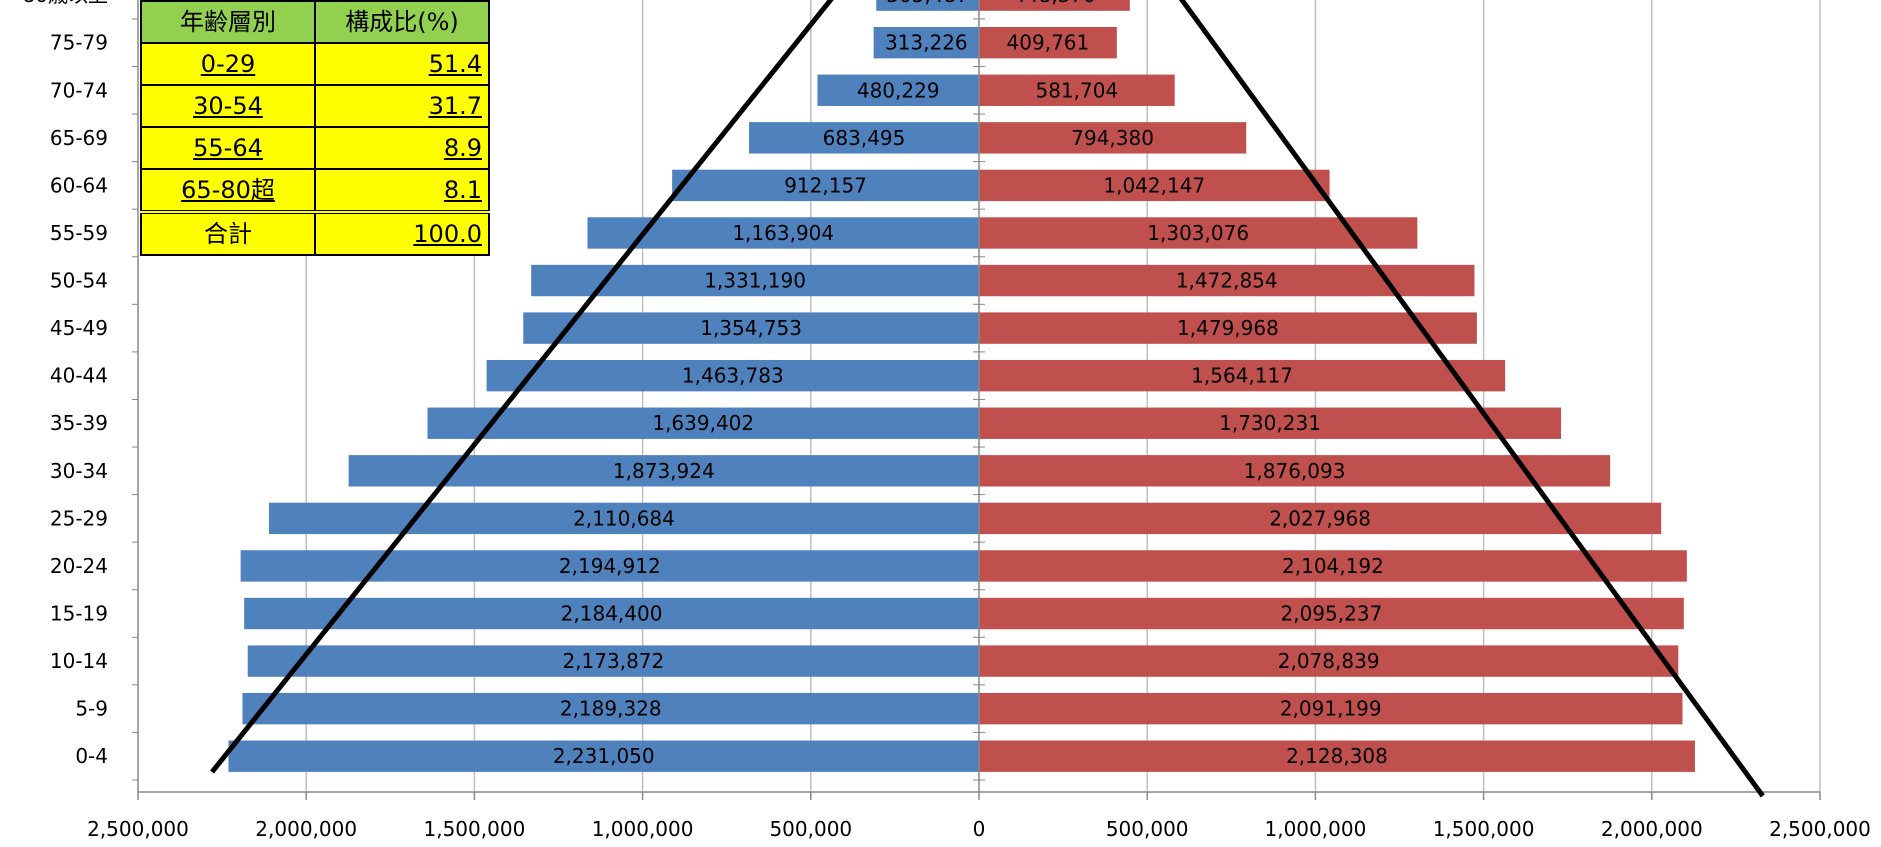 The height and width of the screenshot is (847, 1881). Describe the element at coordinates (402, 106) in the screenshot. I see `row-value: 31.7` at that location.